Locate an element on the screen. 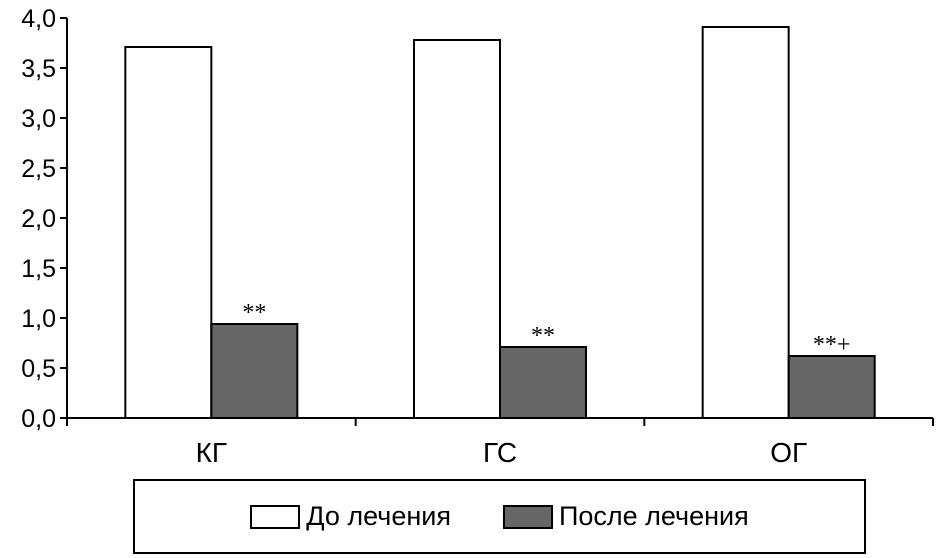 This screenshot has height=558, width=938. significance-marker: **+ is located at coordinates (832, 345).